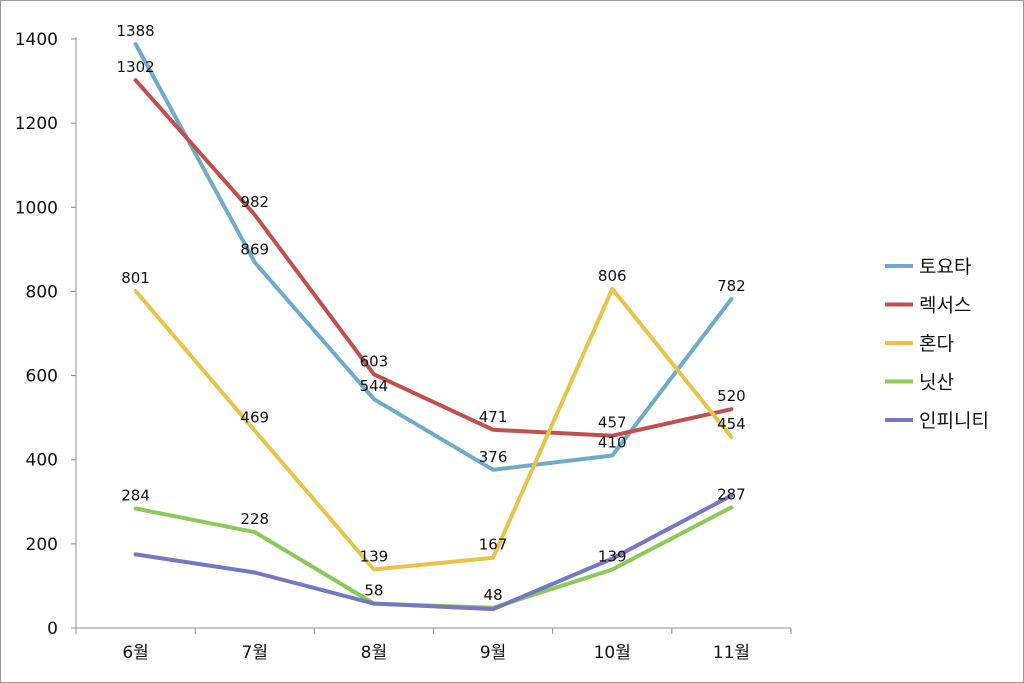  Describe the element at coordinates (731, 653) in the screenshot. I see `x-tick-label: 11월` at that location.